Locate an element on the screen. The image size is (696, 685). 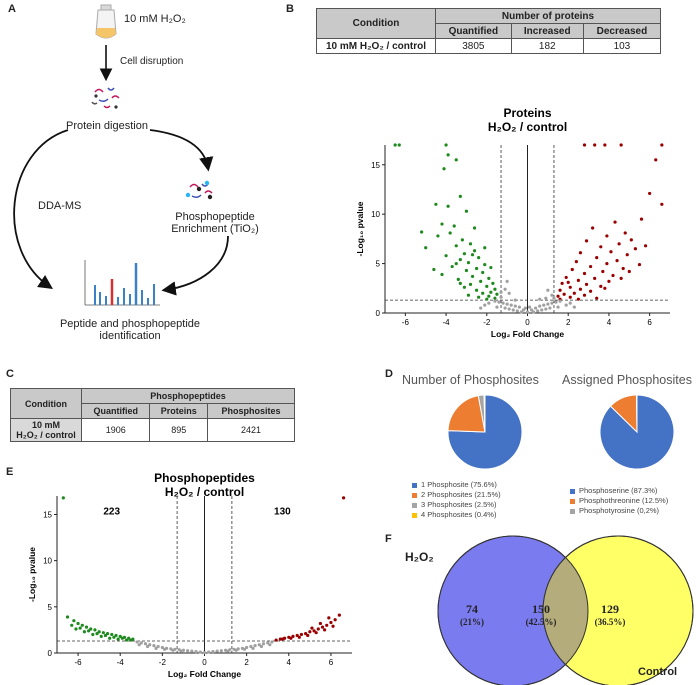
x-tick-label: -4 is located at coordinates (121, 662).